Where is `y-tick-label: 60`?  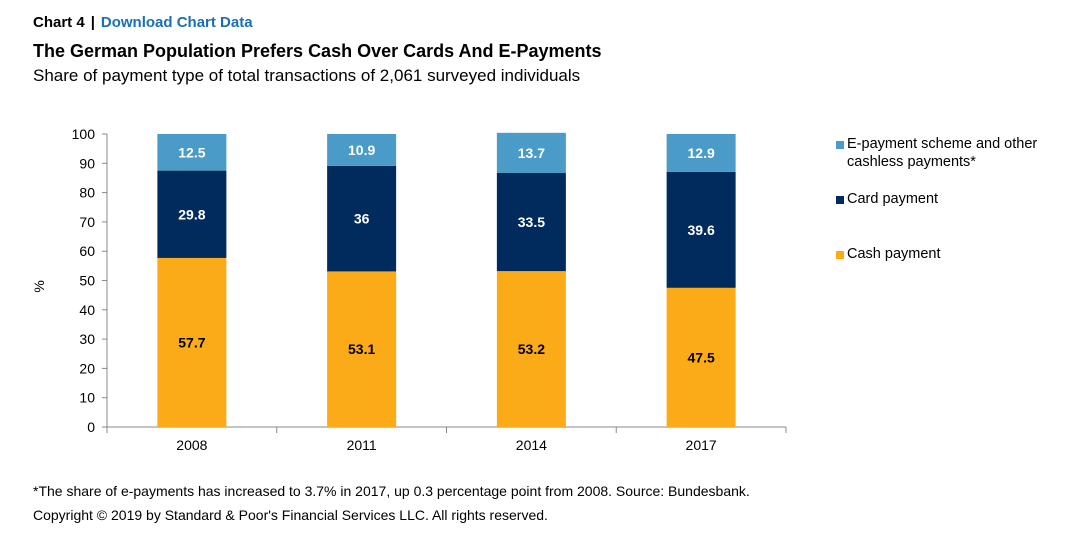
y-tick-label: 60 is located at coordinates (87, 251).